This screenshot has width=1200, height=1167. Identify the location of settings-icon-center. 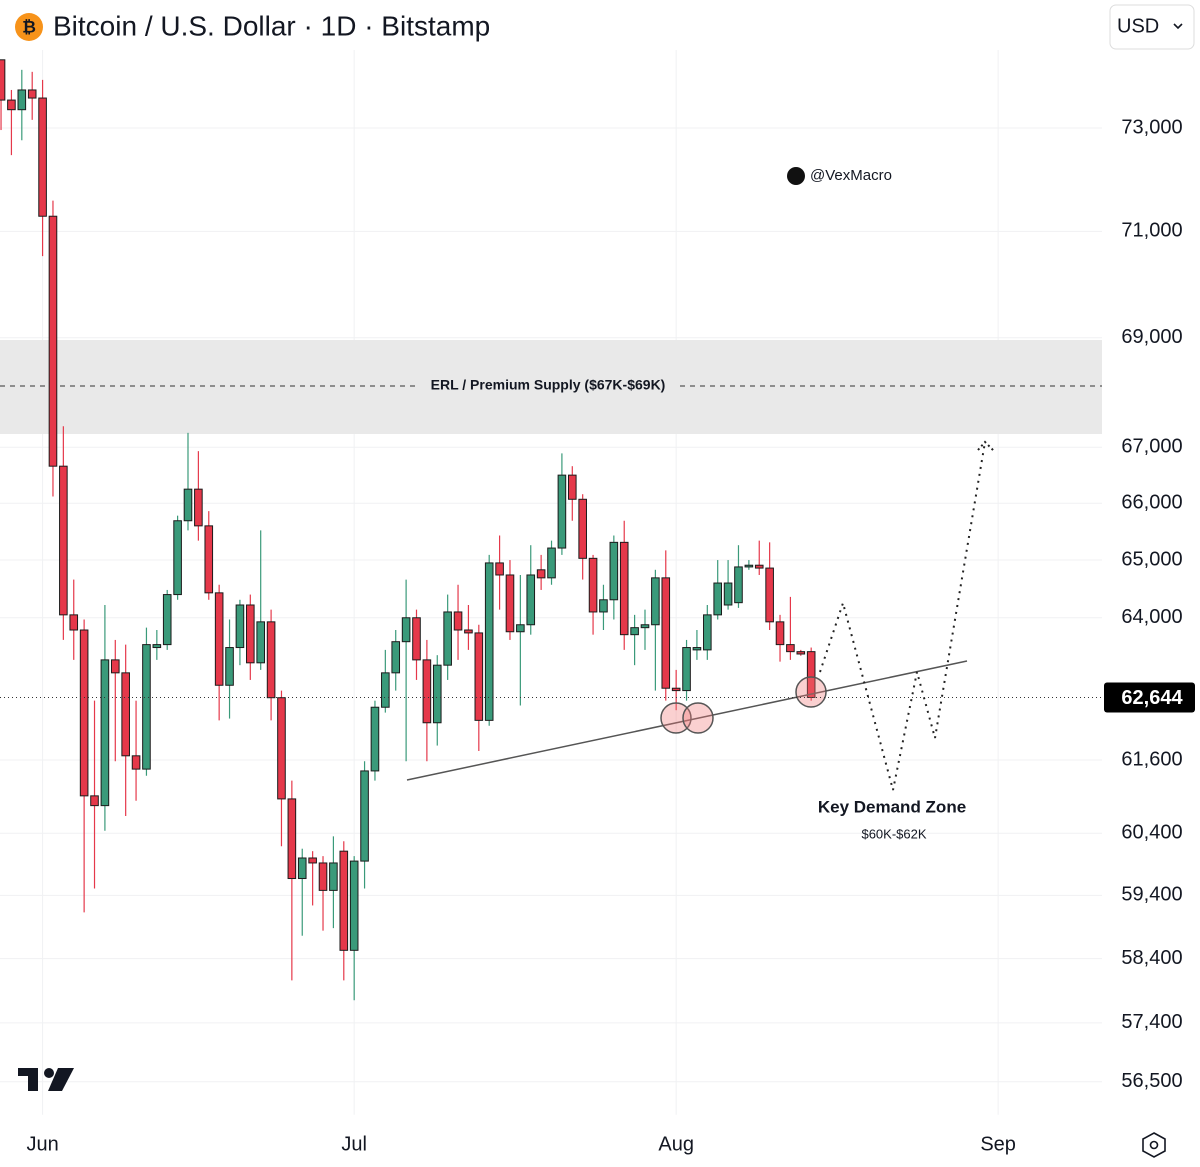
(1154, 1145).